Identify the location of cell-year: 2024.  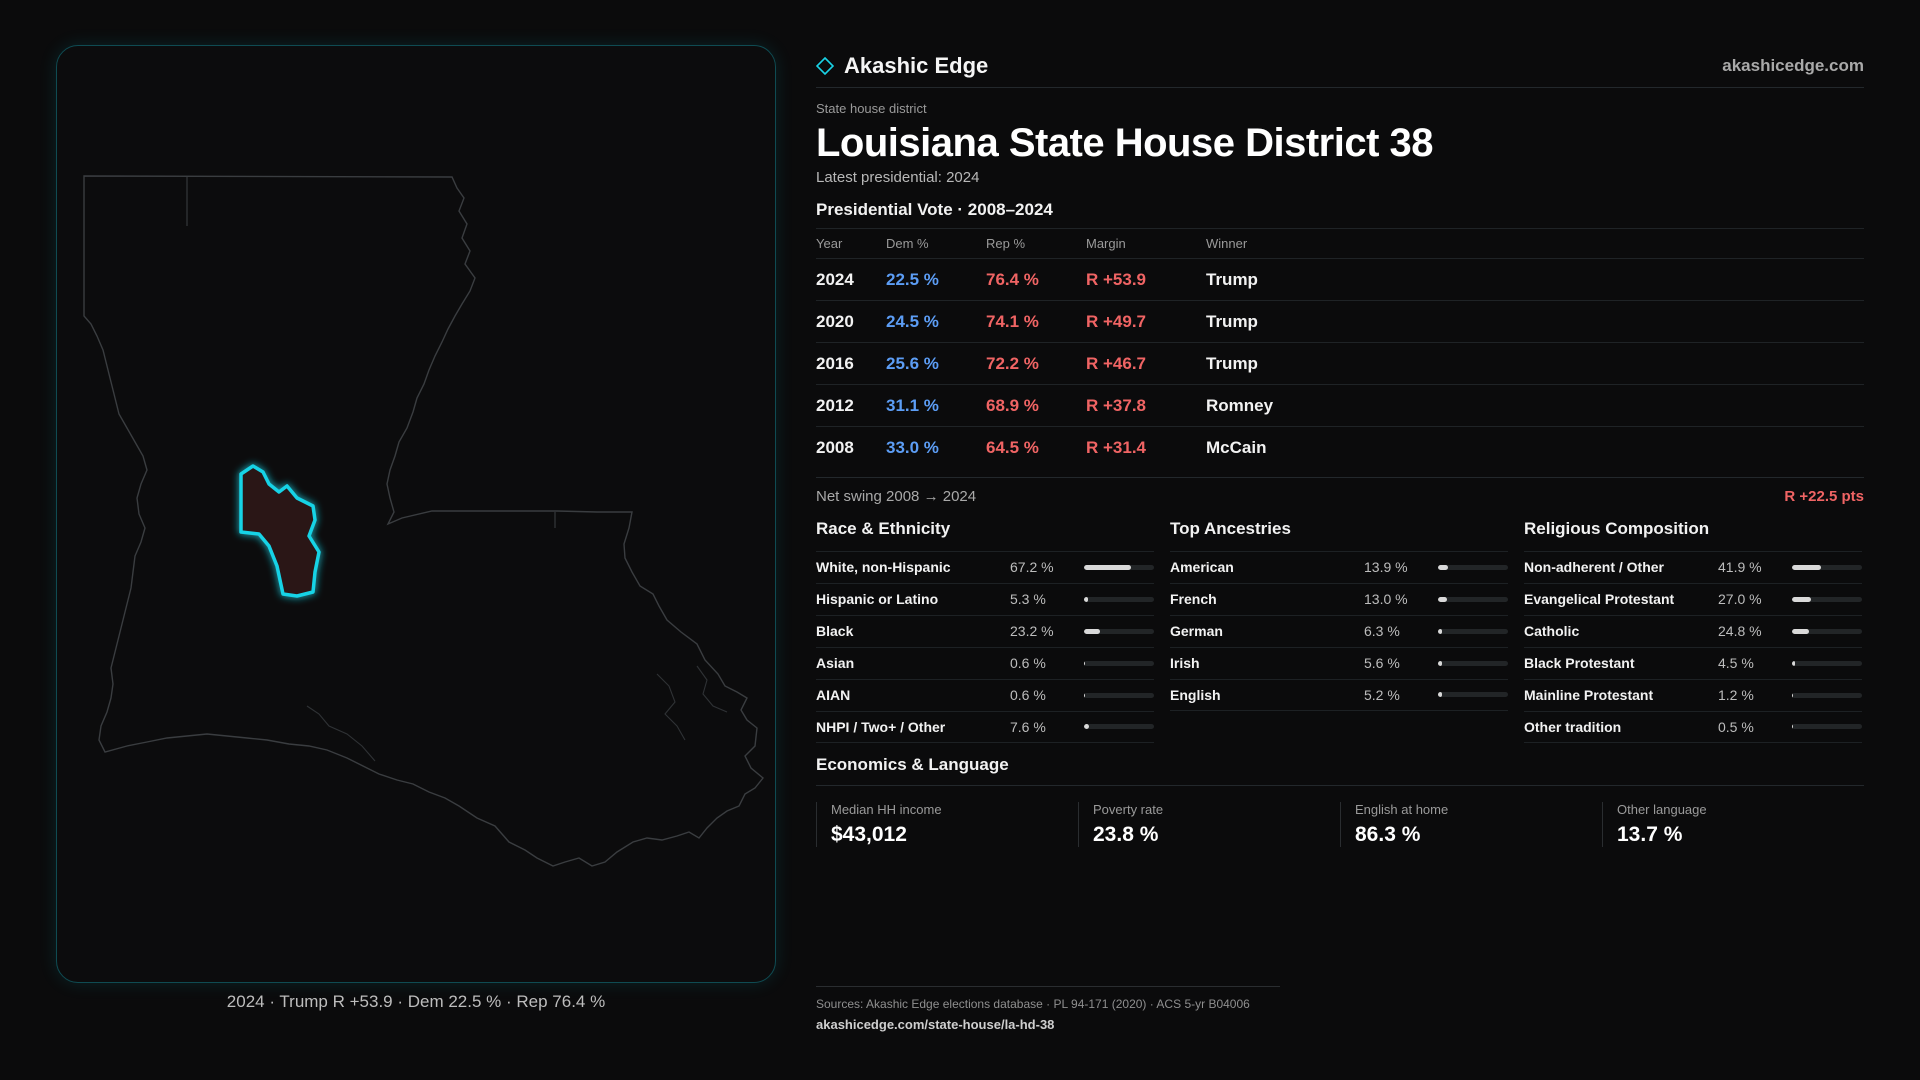
(851, 279).